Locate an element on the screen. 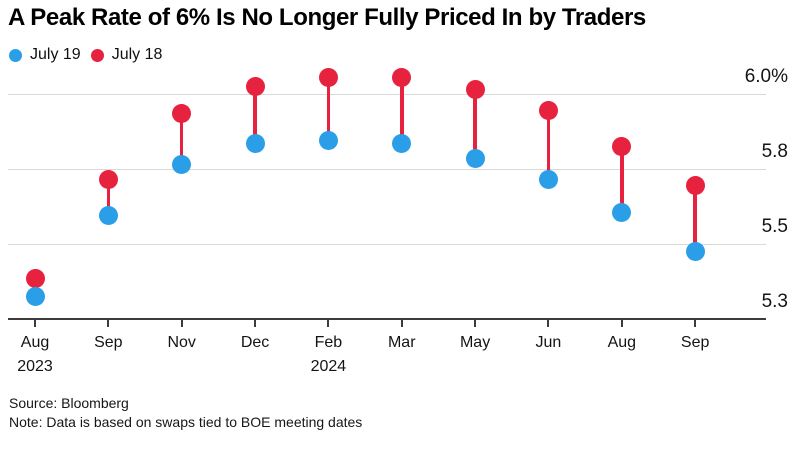 The width and height of the screenshot is (799, 456). x-axis-label: Nov is located at coordinates (181, 342).